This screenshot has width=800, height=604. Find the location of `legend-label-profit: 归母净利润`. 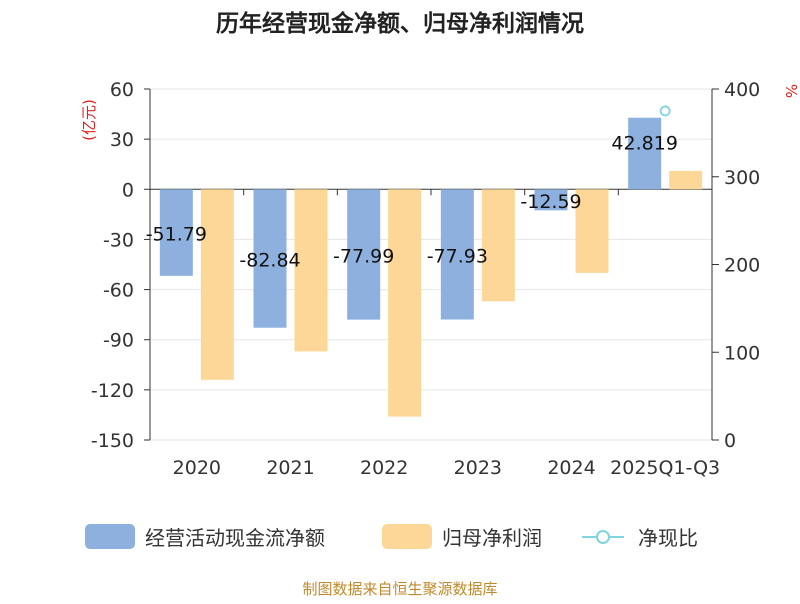

legend-label-profit: 归母净利润 is located at coordinates (492, 538).